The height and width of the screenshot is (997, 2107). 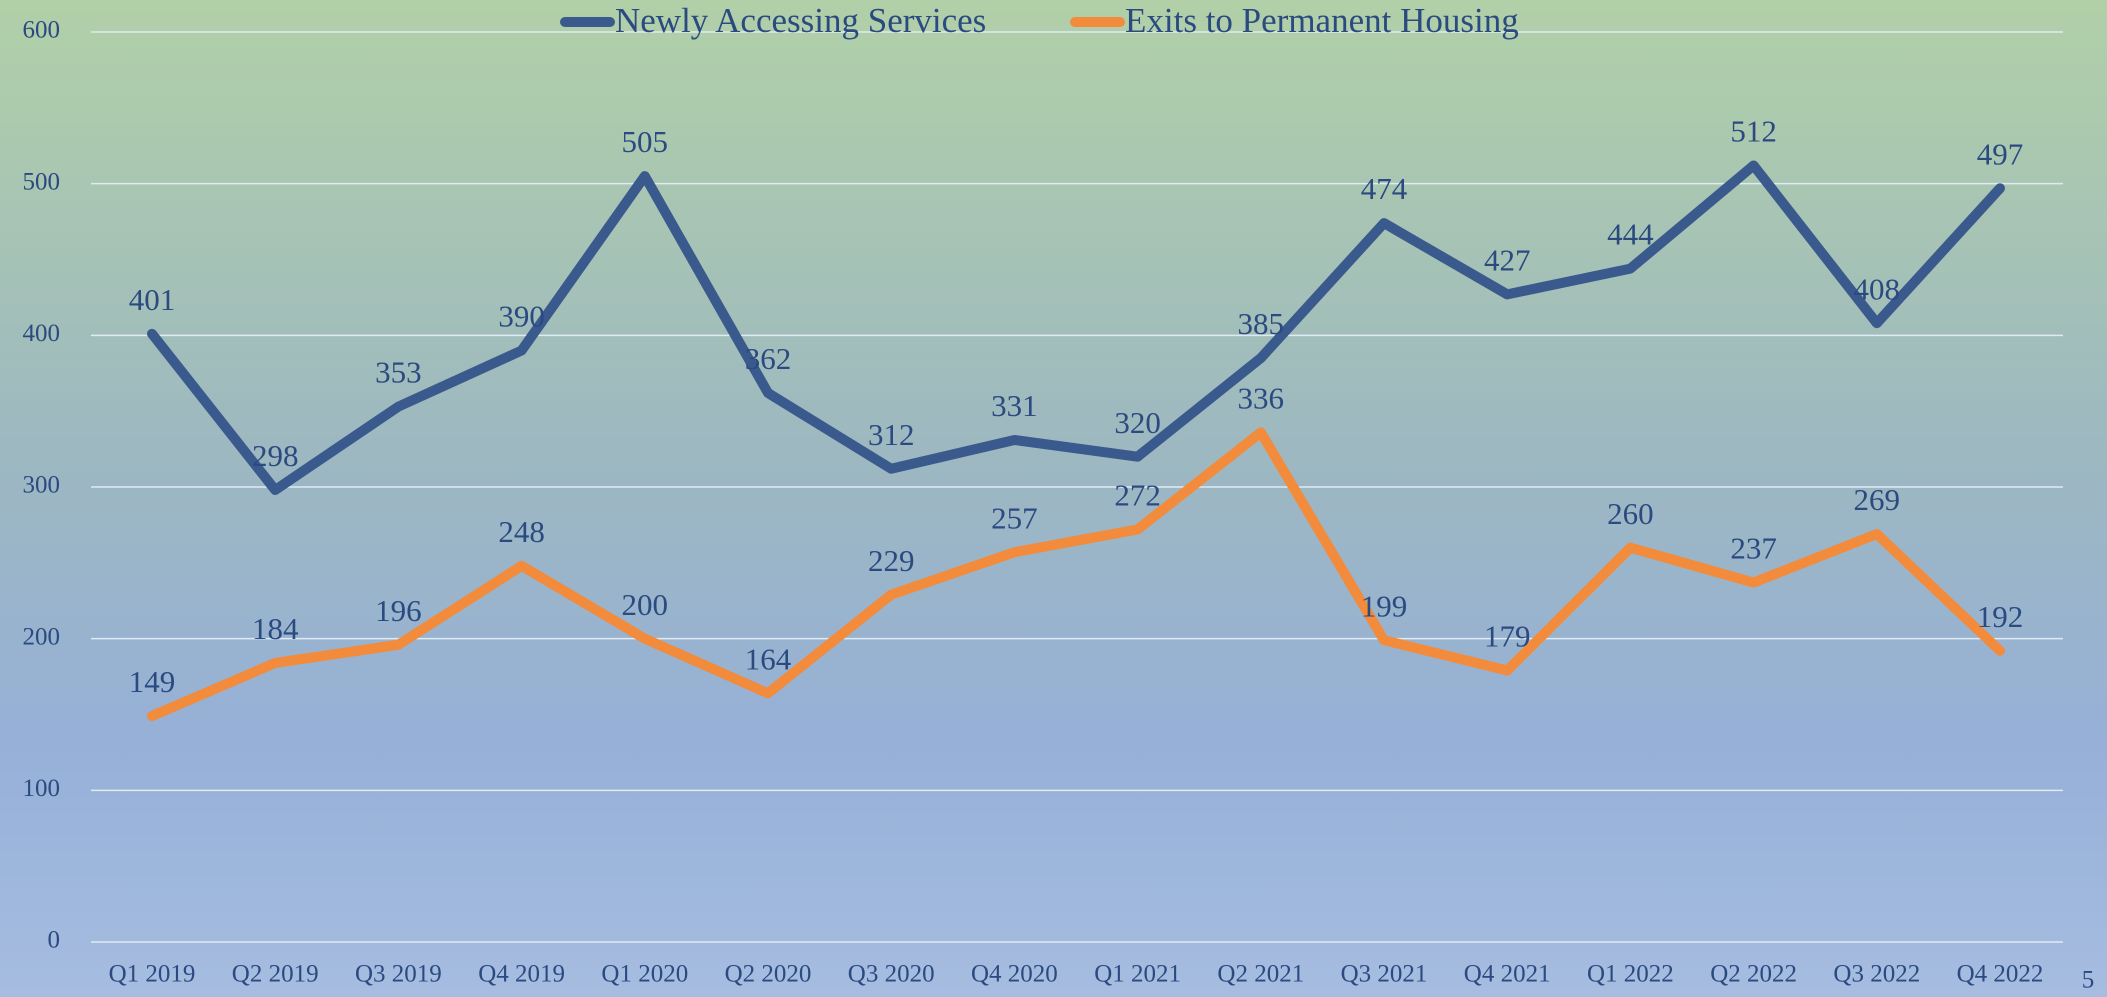 What do you see at coordinates (42, 30) in the screenshot?
I see `y-tick-label: 600` at bounding box center [42, 30].